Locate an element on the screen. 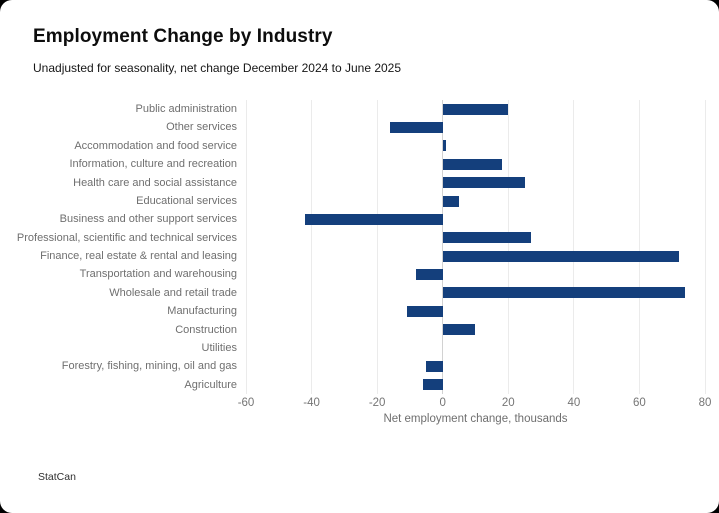  x-tick-label: 60 is located at coordinates (639, 403).